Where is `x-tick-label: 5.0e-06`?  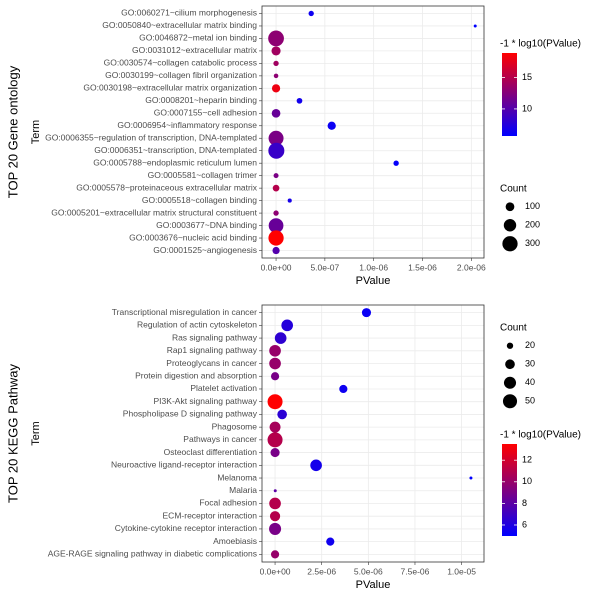
x-tick-label: 5.0e-06 is located at coordinates (368, 571).